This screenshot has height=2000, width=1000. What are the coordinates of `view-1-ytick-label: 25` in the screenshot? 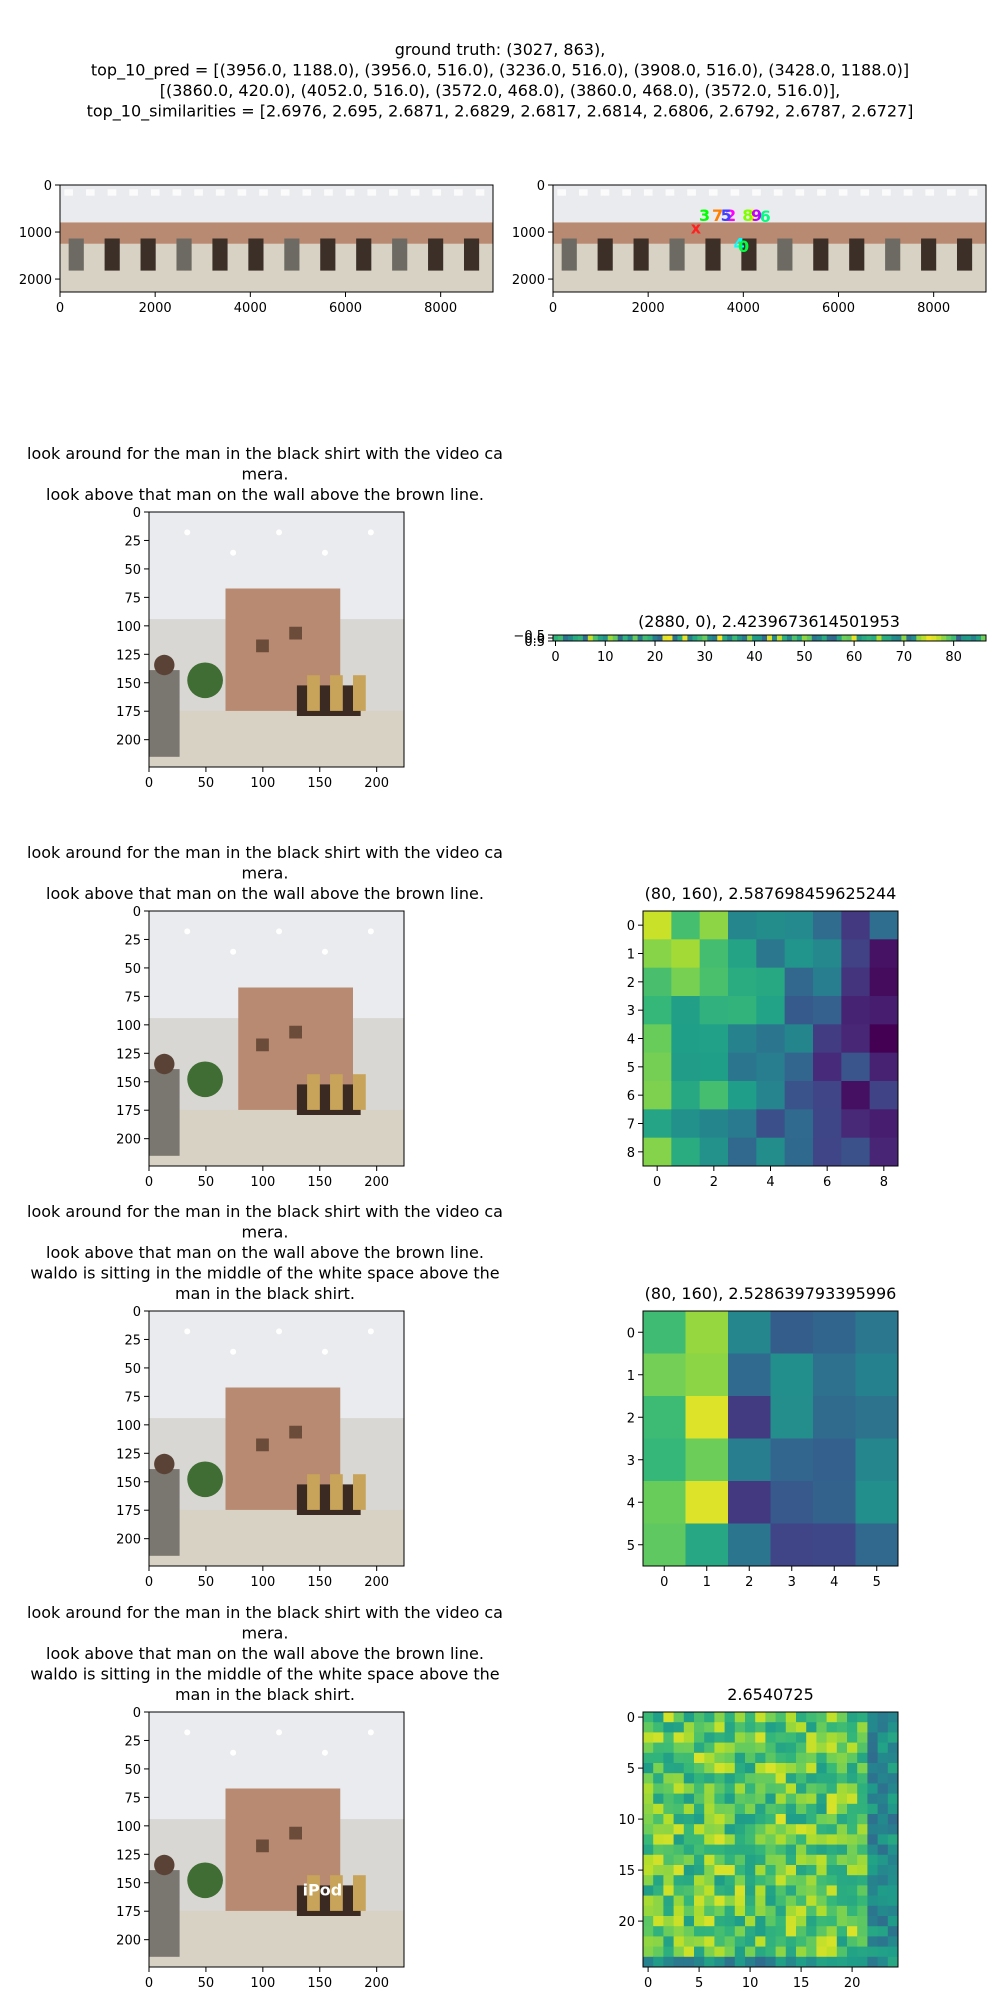 It's located at (132, 541).